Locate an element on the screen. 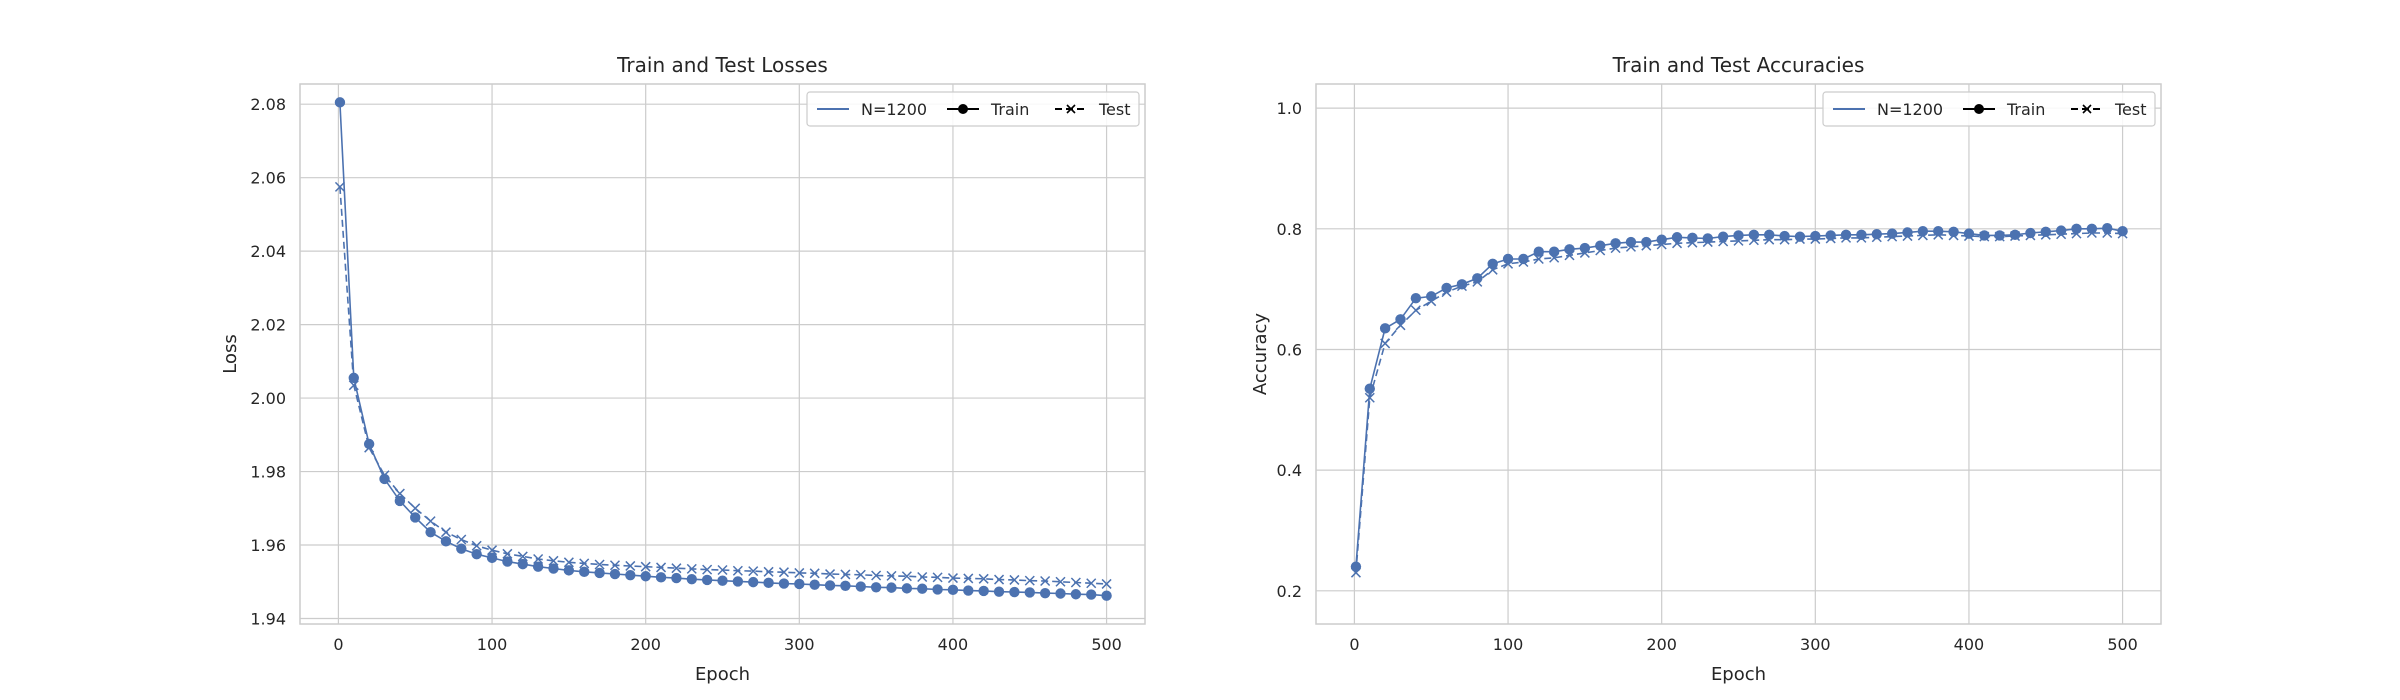  accuracy-title: Train and Test Accuracies is located at coordinates (1738, 65).